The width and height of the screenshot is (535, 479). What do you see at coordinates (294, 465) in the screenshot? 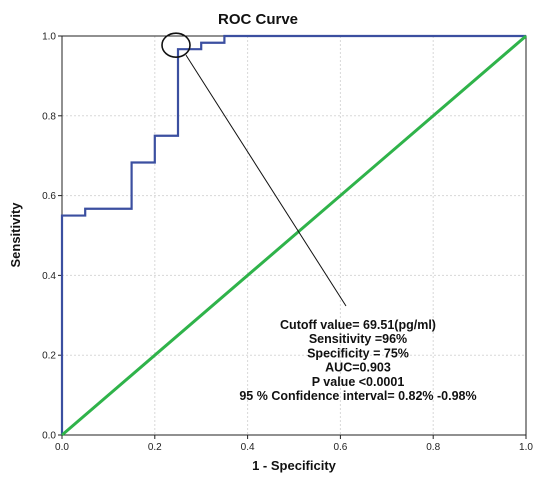
I see `x-axis-title: 1 - Specificity` at bounding box center [294, 465].